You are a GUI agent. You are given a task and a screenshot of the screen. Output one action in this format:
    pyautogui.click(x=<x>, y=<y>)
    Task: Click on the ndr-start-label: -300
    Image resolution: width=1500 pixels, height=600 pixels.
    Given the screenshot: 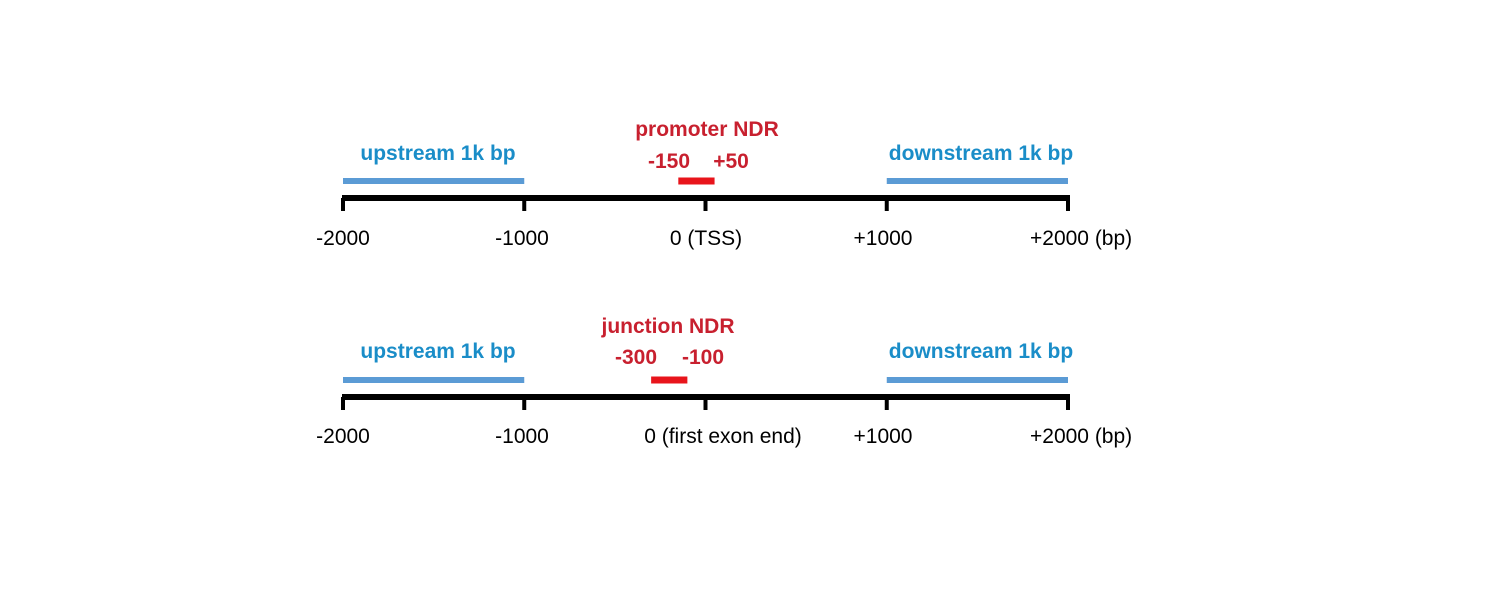 What is the action you would take?
    pyautogui.click(x=636, y=357)
    